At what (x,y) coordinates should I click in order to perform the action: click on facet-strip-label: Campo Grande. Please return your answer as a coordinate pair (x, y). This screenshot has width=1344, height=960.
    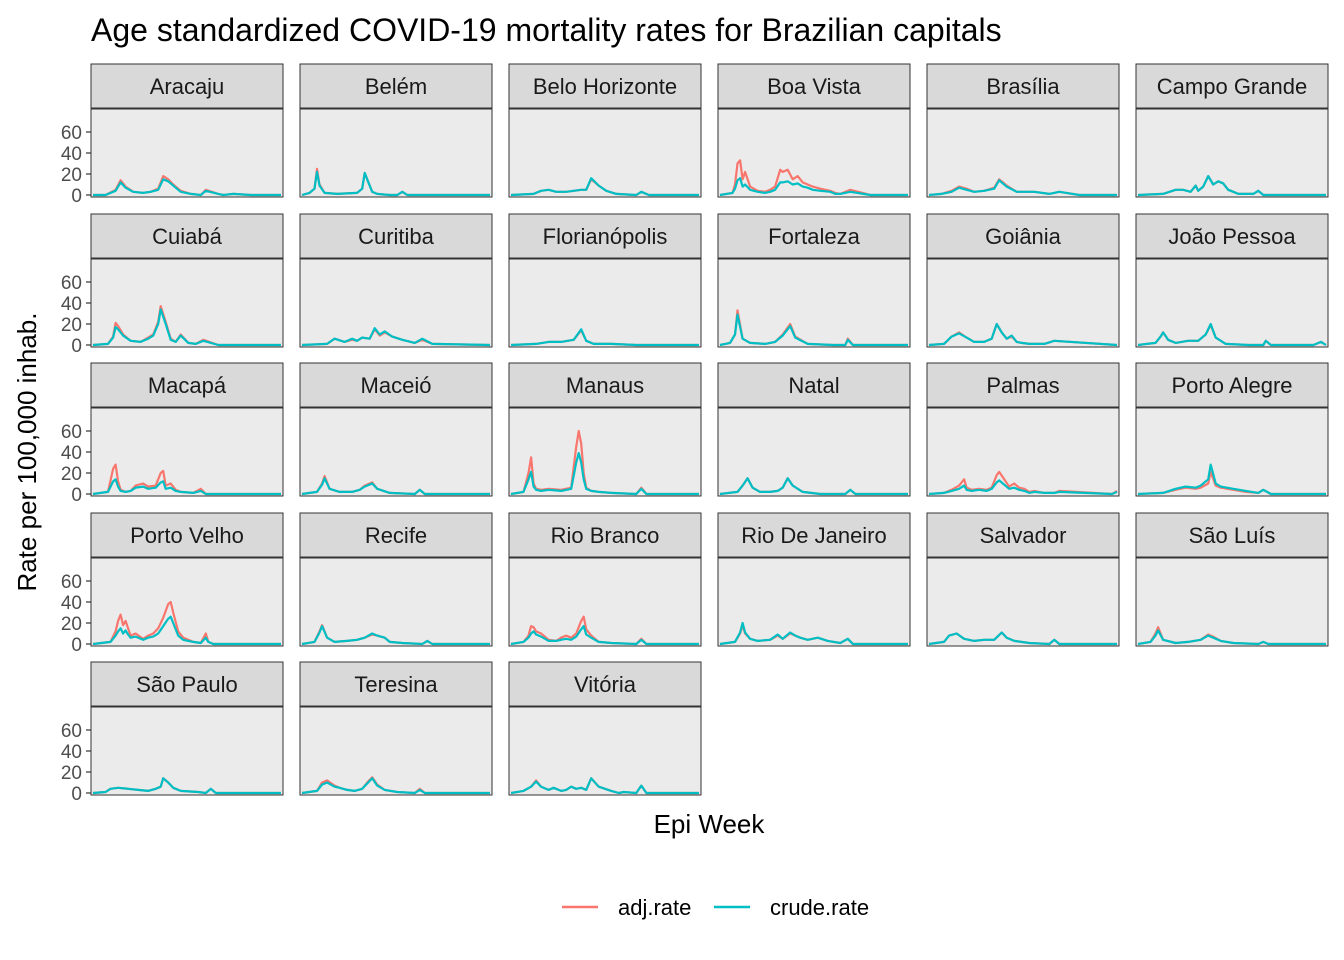
    Looking at the image, I should click on (1232, 86).